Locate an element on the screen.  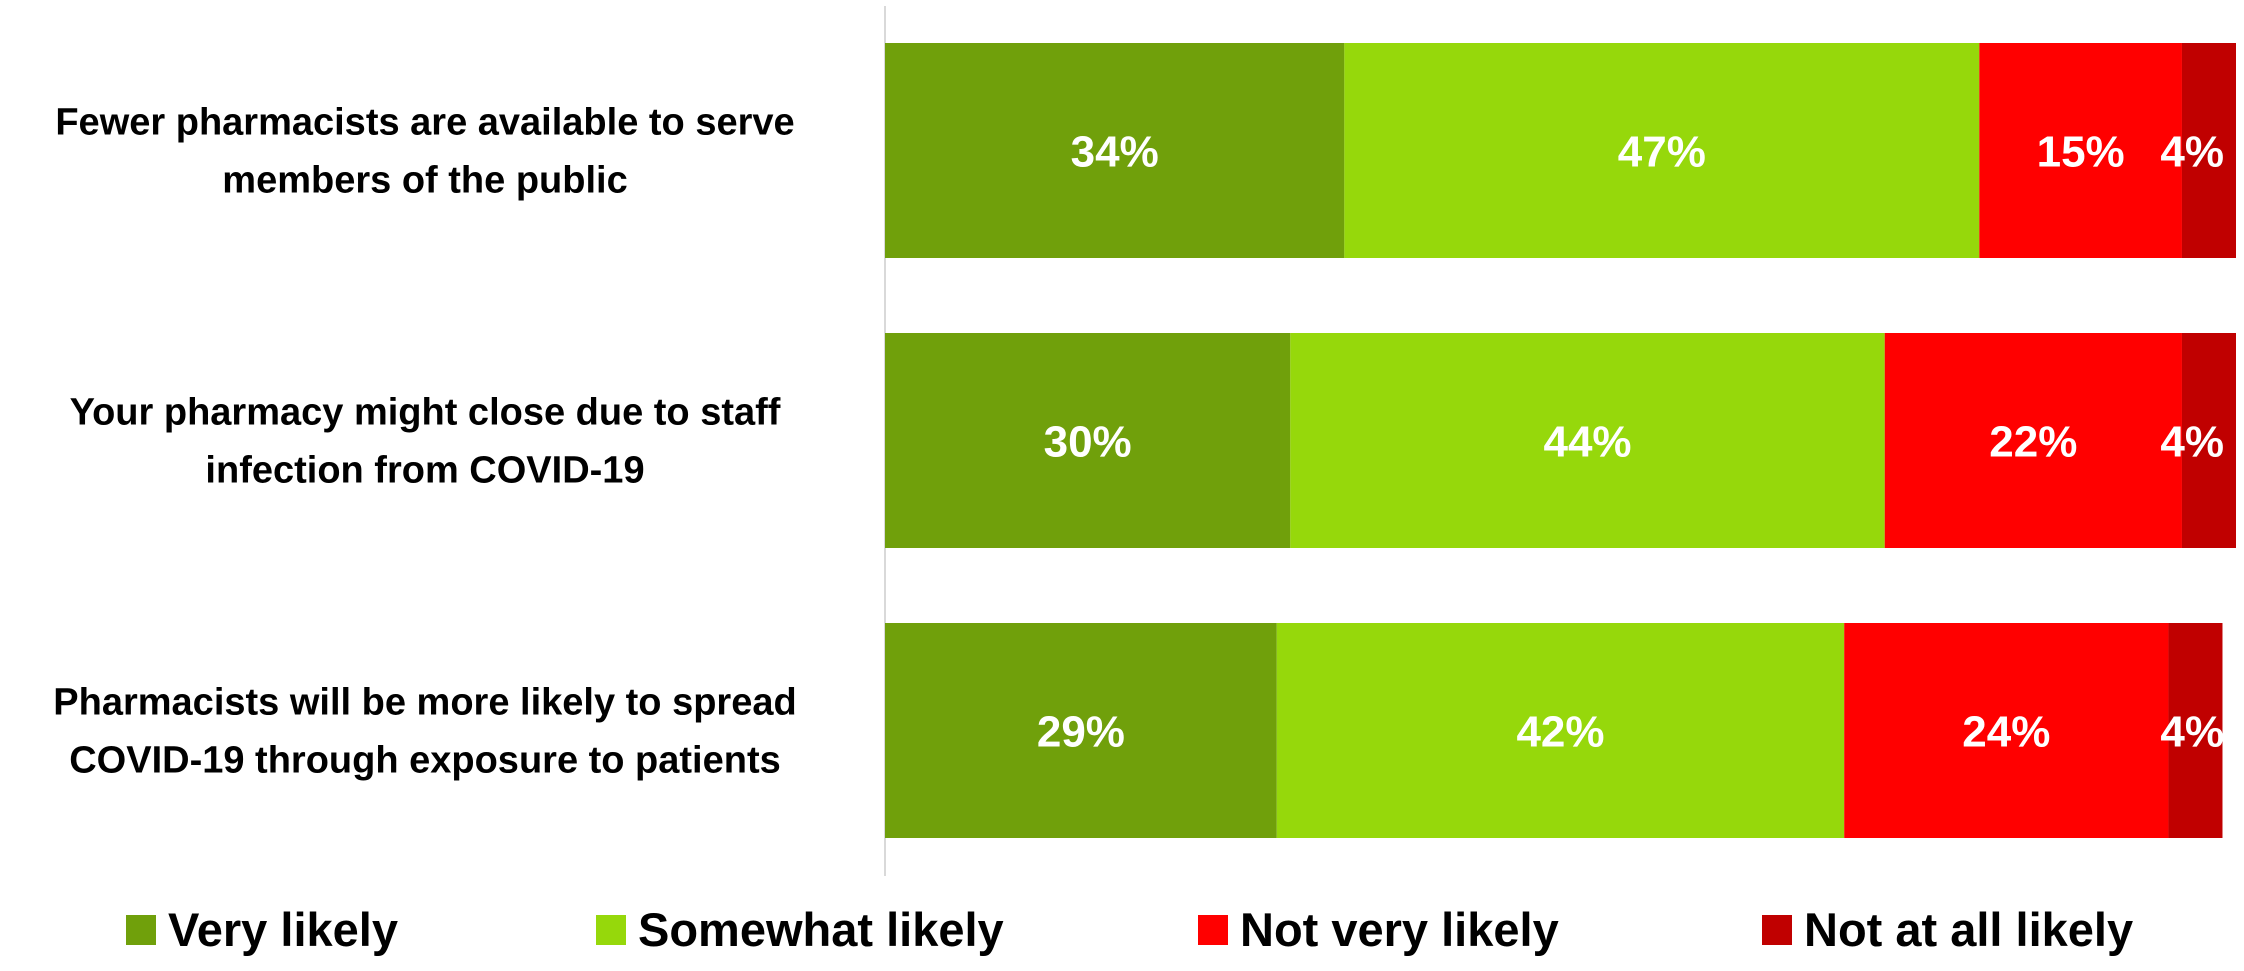
category-label-line: Fewer pharmacists are available to serve is located at coordinates (424, 123).